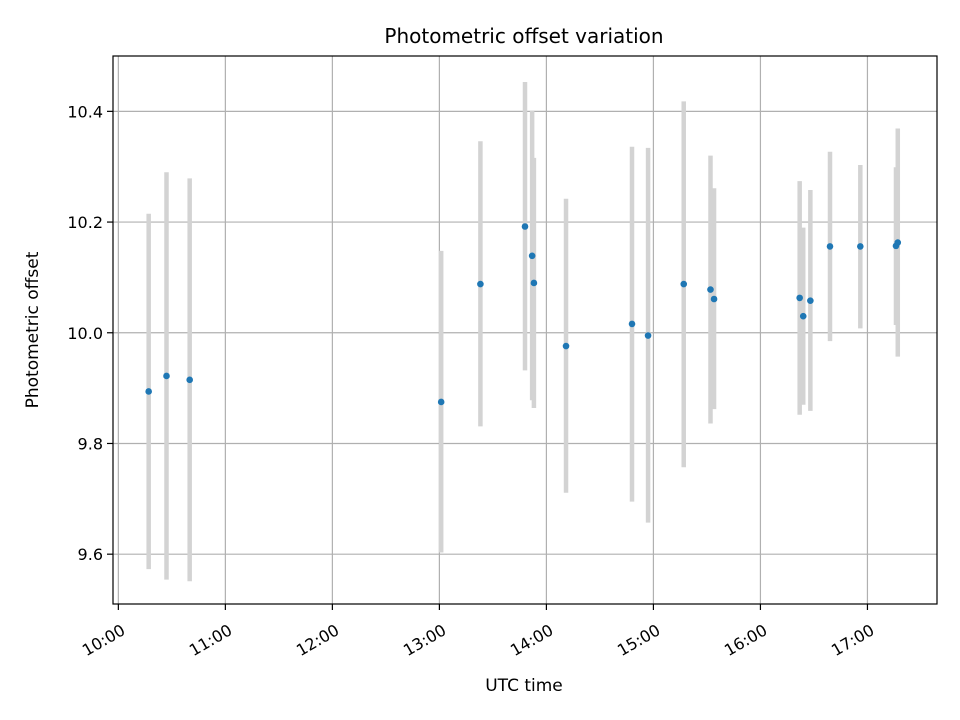 The width and height of the screenshot is (960, 720). I want to click on y-axis-label: Photometric offset, so click(33, 329).